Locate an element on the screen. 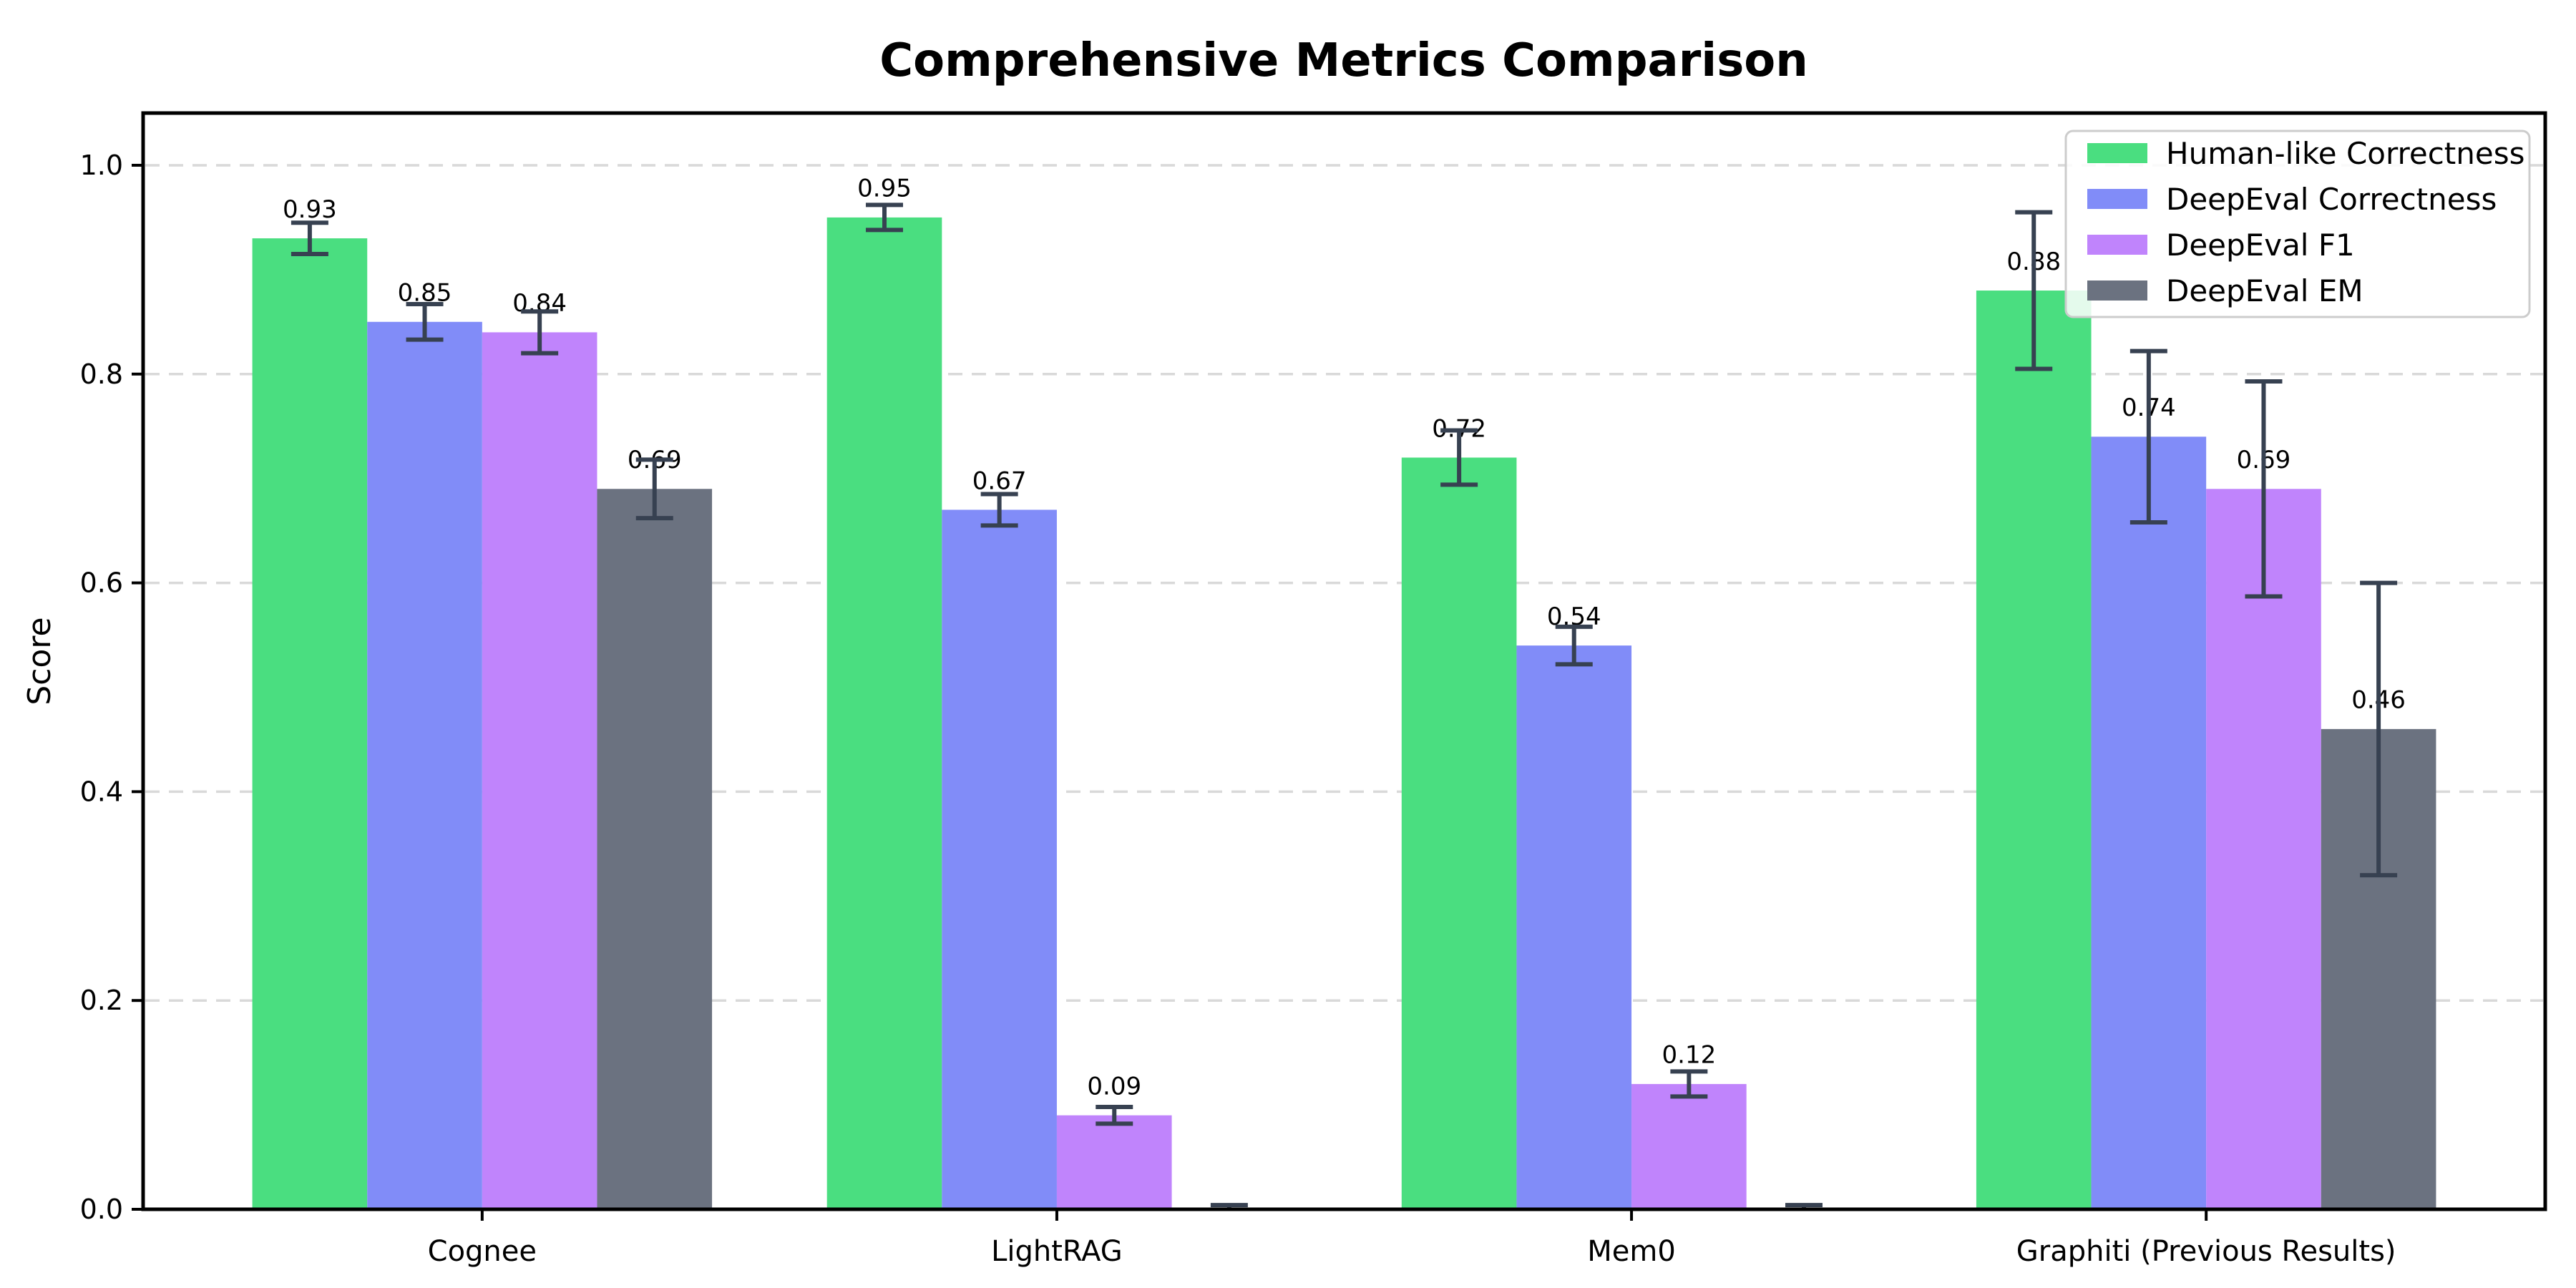 The image size is (2576, 1288). legend-label-deepeval-f1: DeepEval F1 is located at coordinates (2260, 245).